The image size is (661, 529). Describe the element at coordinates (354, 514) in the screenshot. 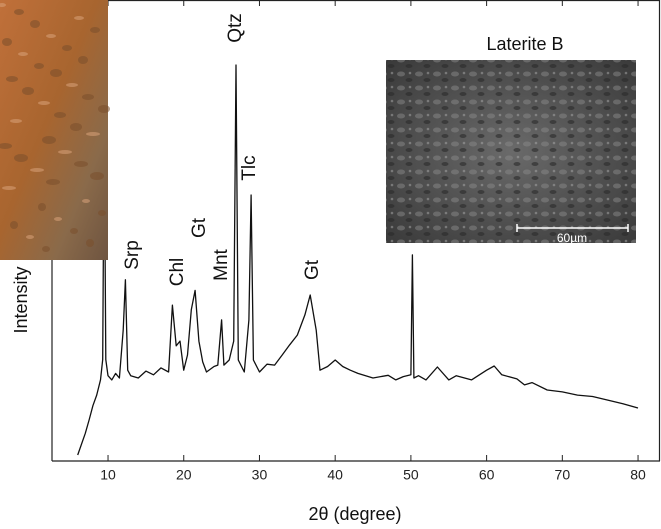

I see `x-axis-label: 2θ (degree)` at that location.